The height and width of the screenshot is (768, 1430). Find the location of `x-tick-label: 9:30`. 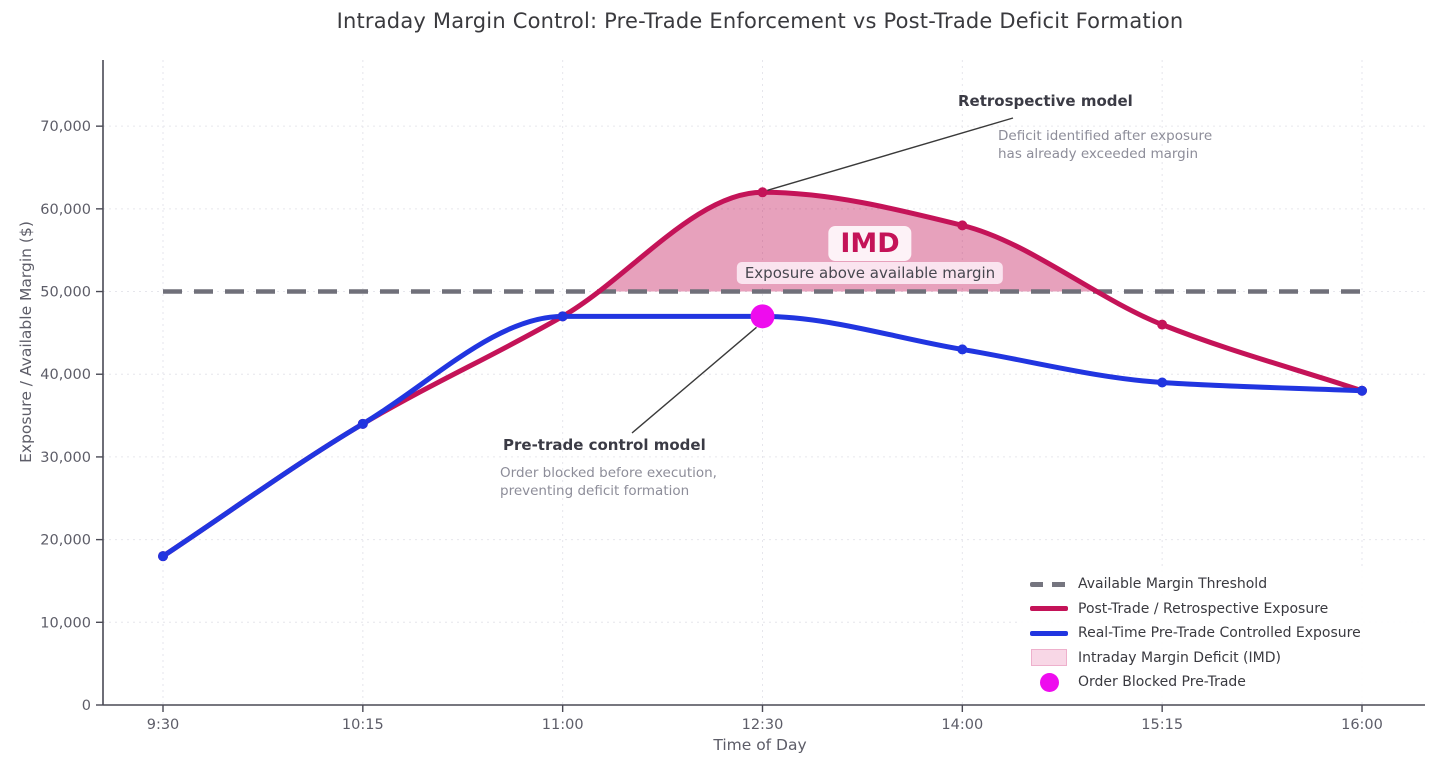

x-tick-label: 9:30 is located at coordinates (163, 725).